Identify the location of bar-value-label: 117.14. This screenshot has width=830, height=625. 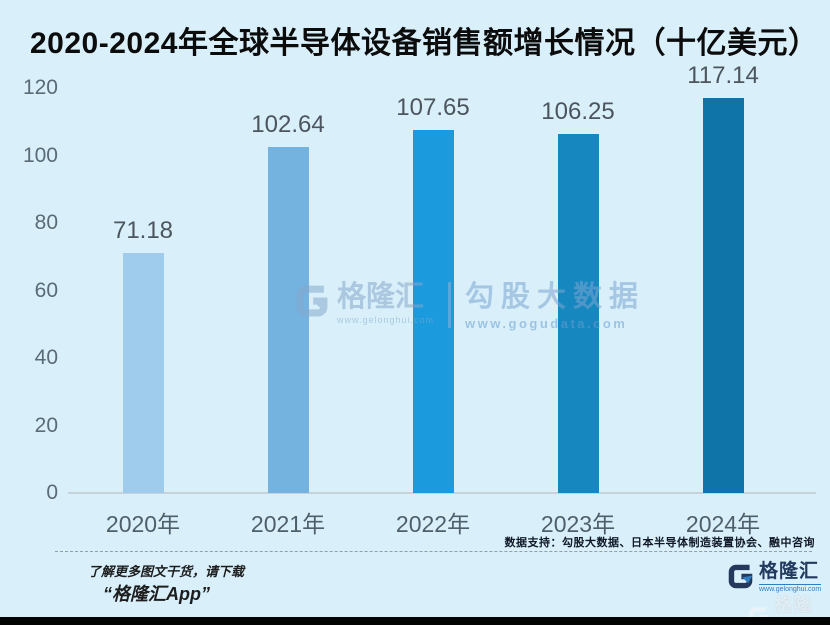
(723, 75).